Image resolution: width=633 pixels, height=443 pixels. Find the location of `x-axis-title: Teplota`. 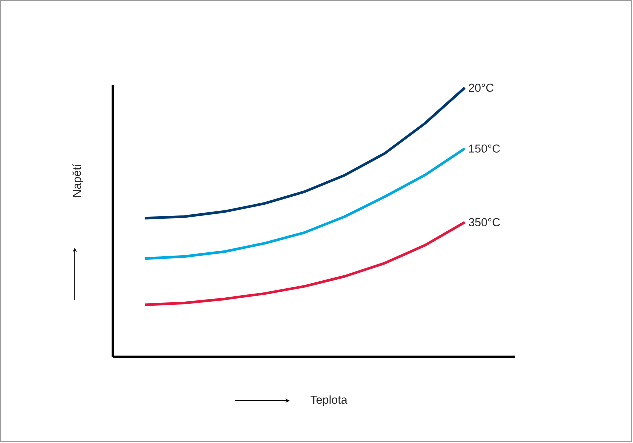

x-axis-title: Teplota is located at coordinates (329, 401).